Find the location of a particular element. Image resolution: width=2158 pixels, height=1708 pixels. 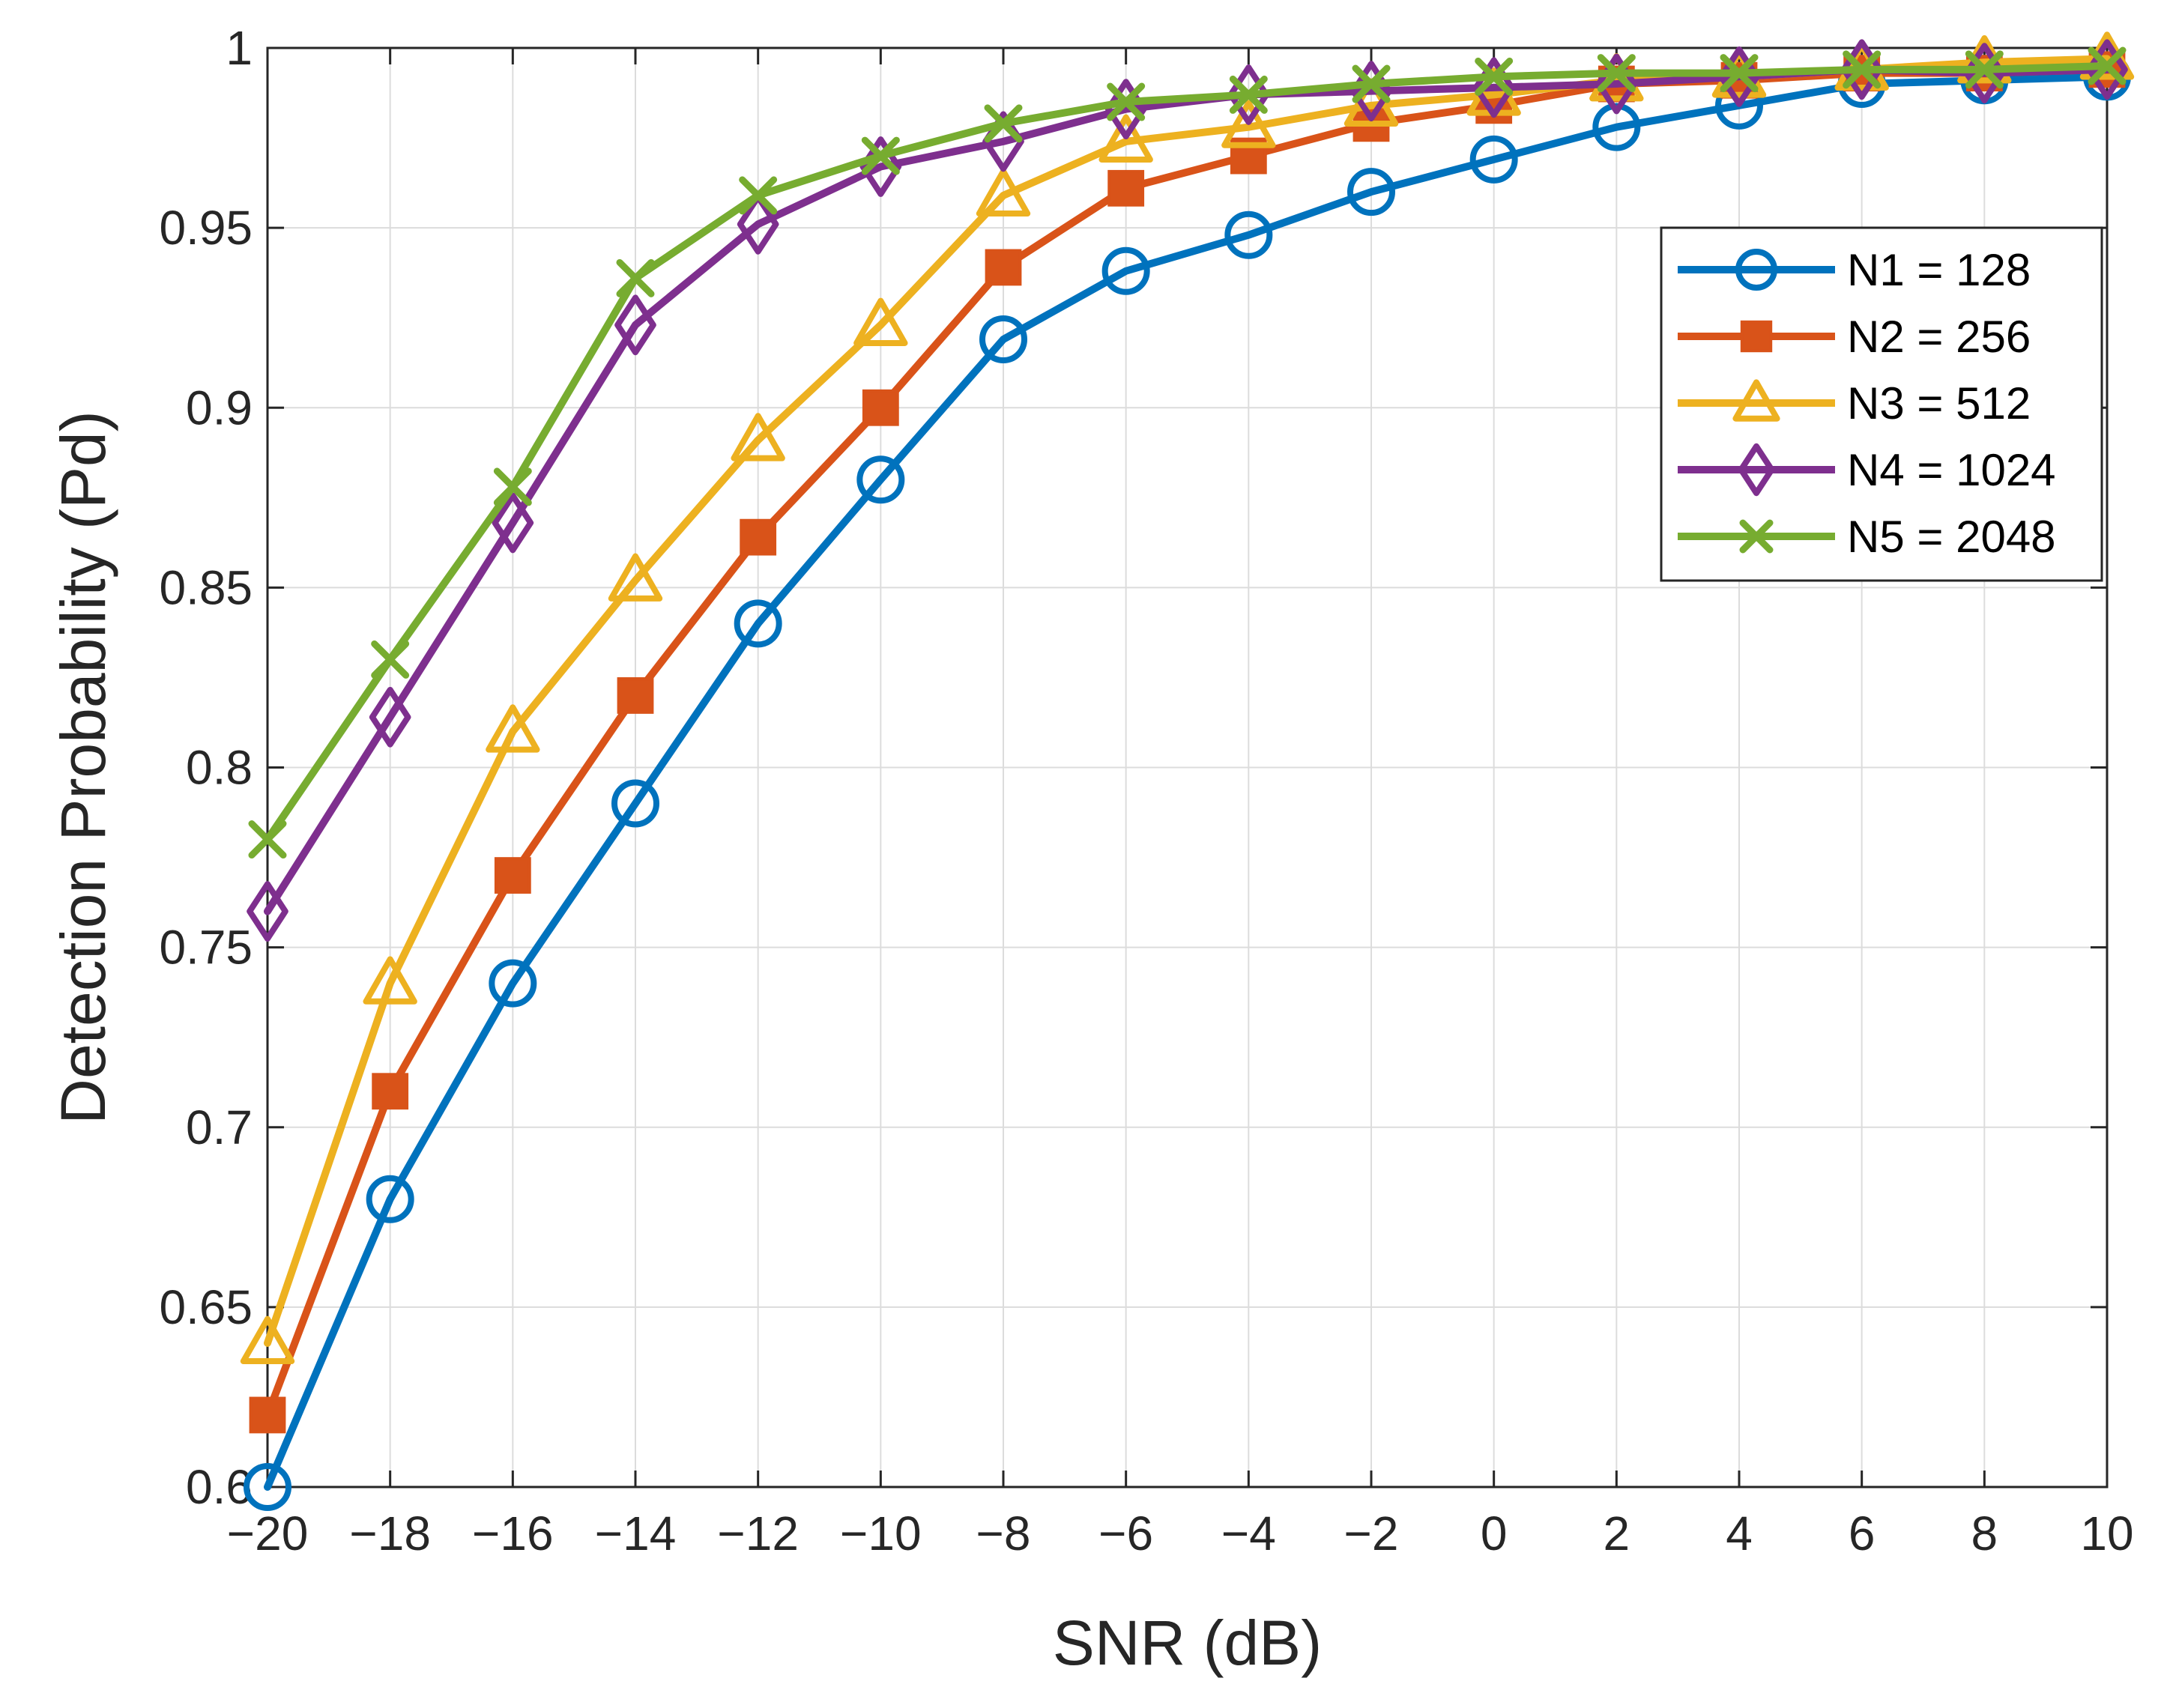

y-tick-label: 0.85 is located at coordinates (206, 587).